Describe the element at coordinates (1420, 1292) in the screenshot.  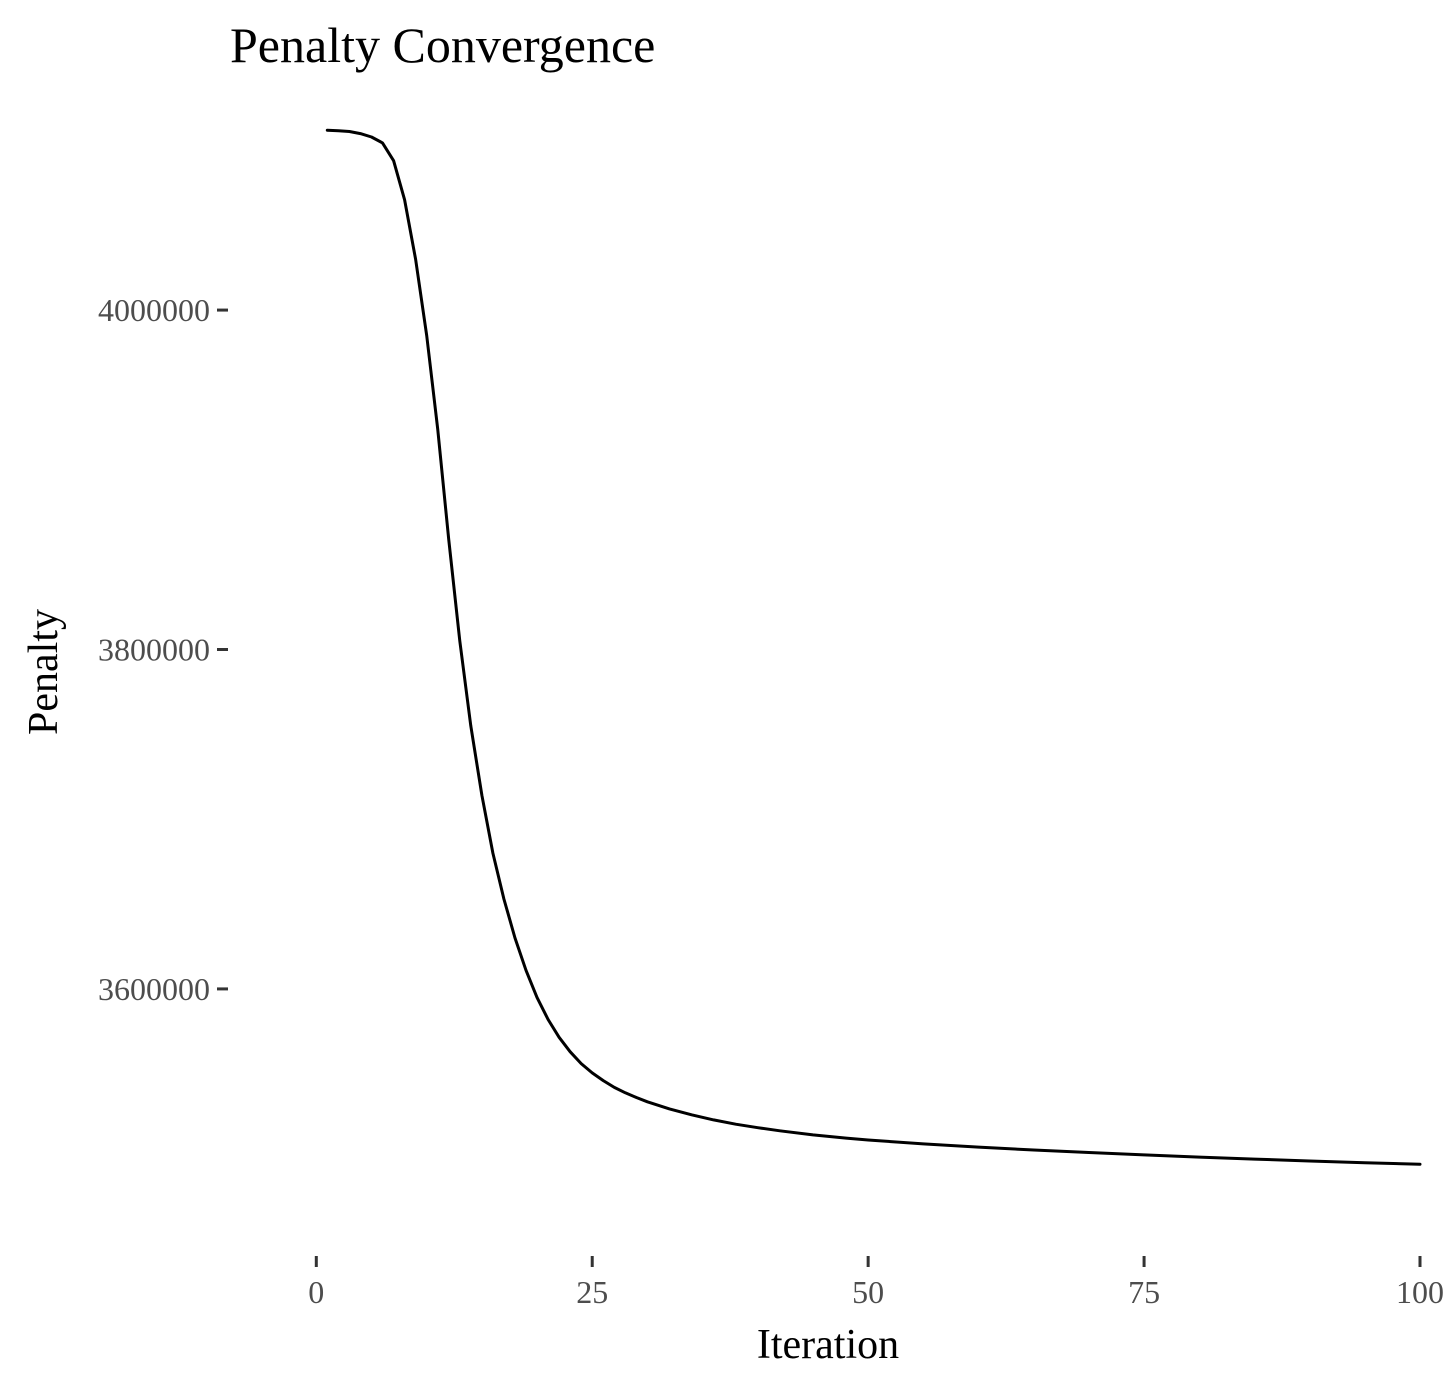
I see `x-tick-label: 100` at that location.